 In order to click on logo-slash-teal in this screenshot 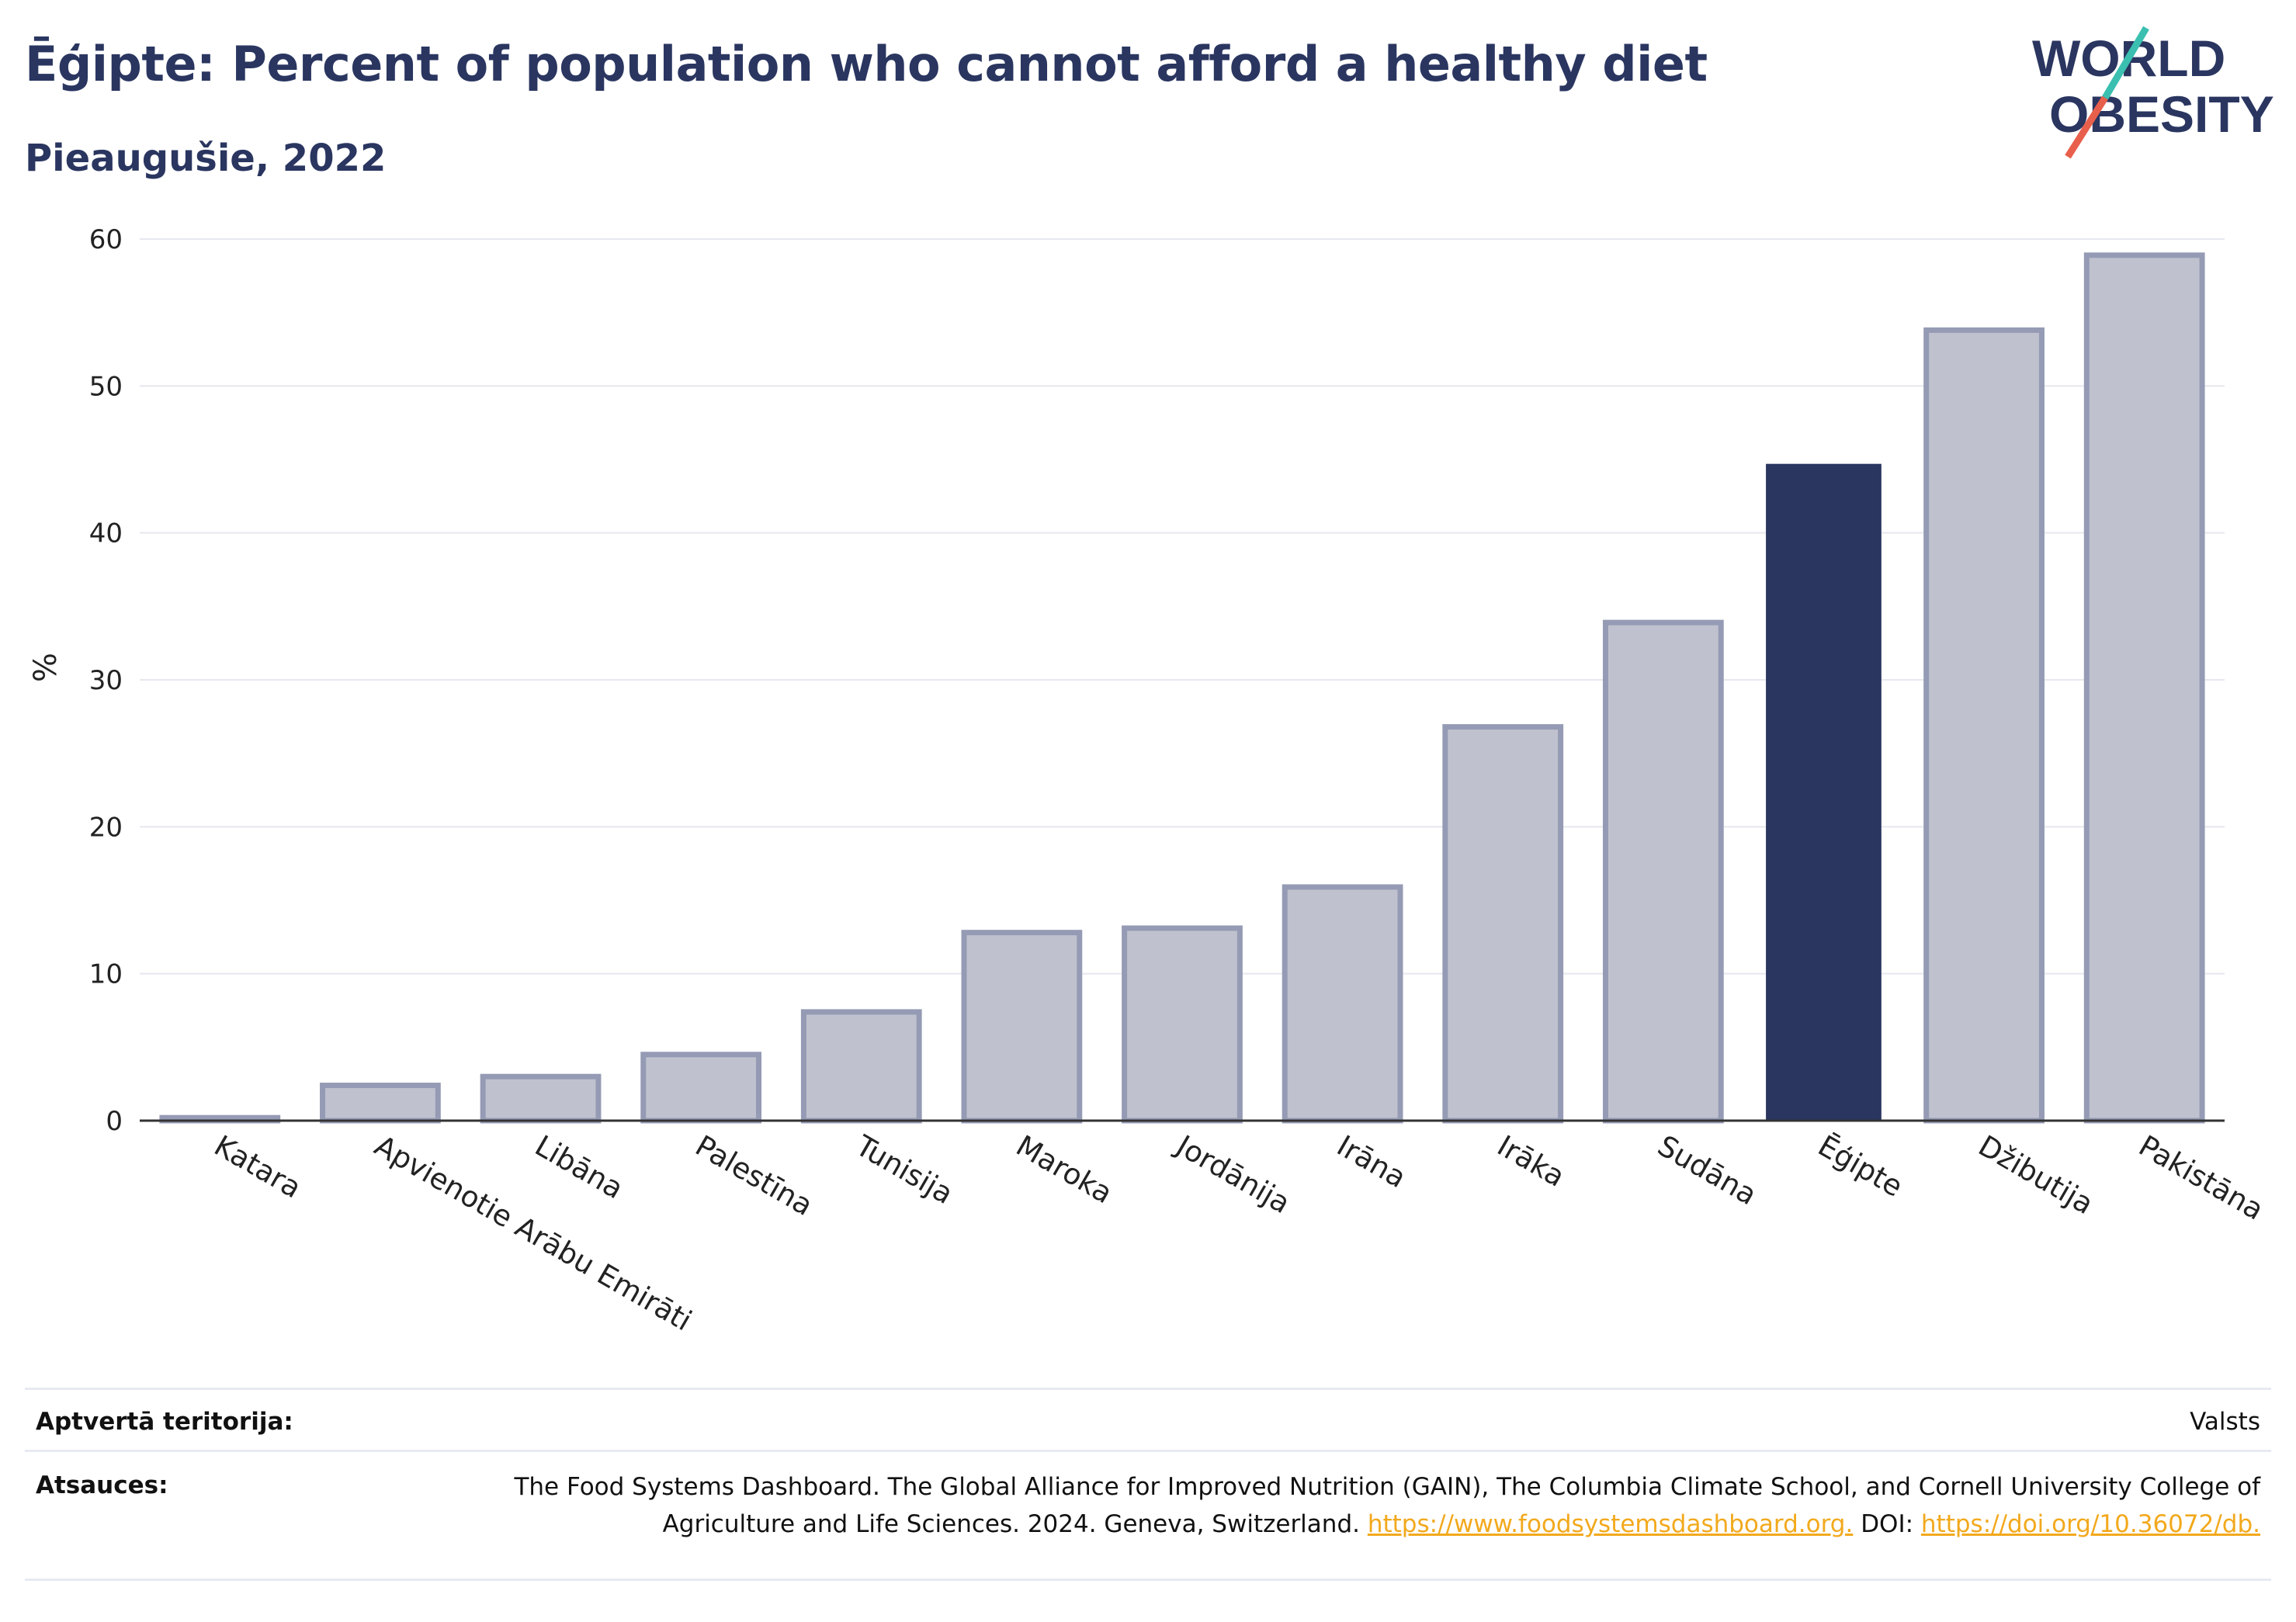, I will do `click(2125, 63)`.